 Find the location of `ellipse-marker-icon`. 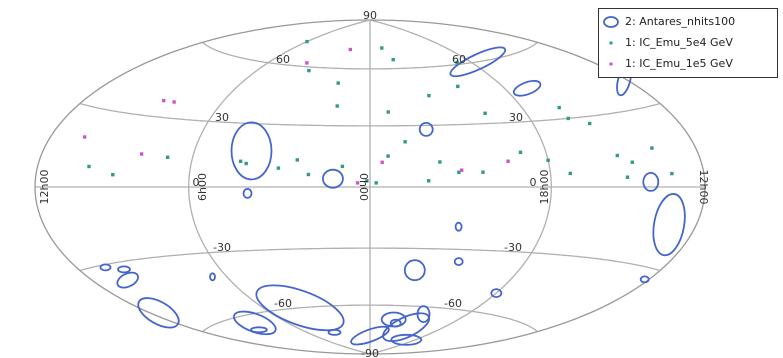

ellipse-marker-icon is located at coordinates (611, 22).